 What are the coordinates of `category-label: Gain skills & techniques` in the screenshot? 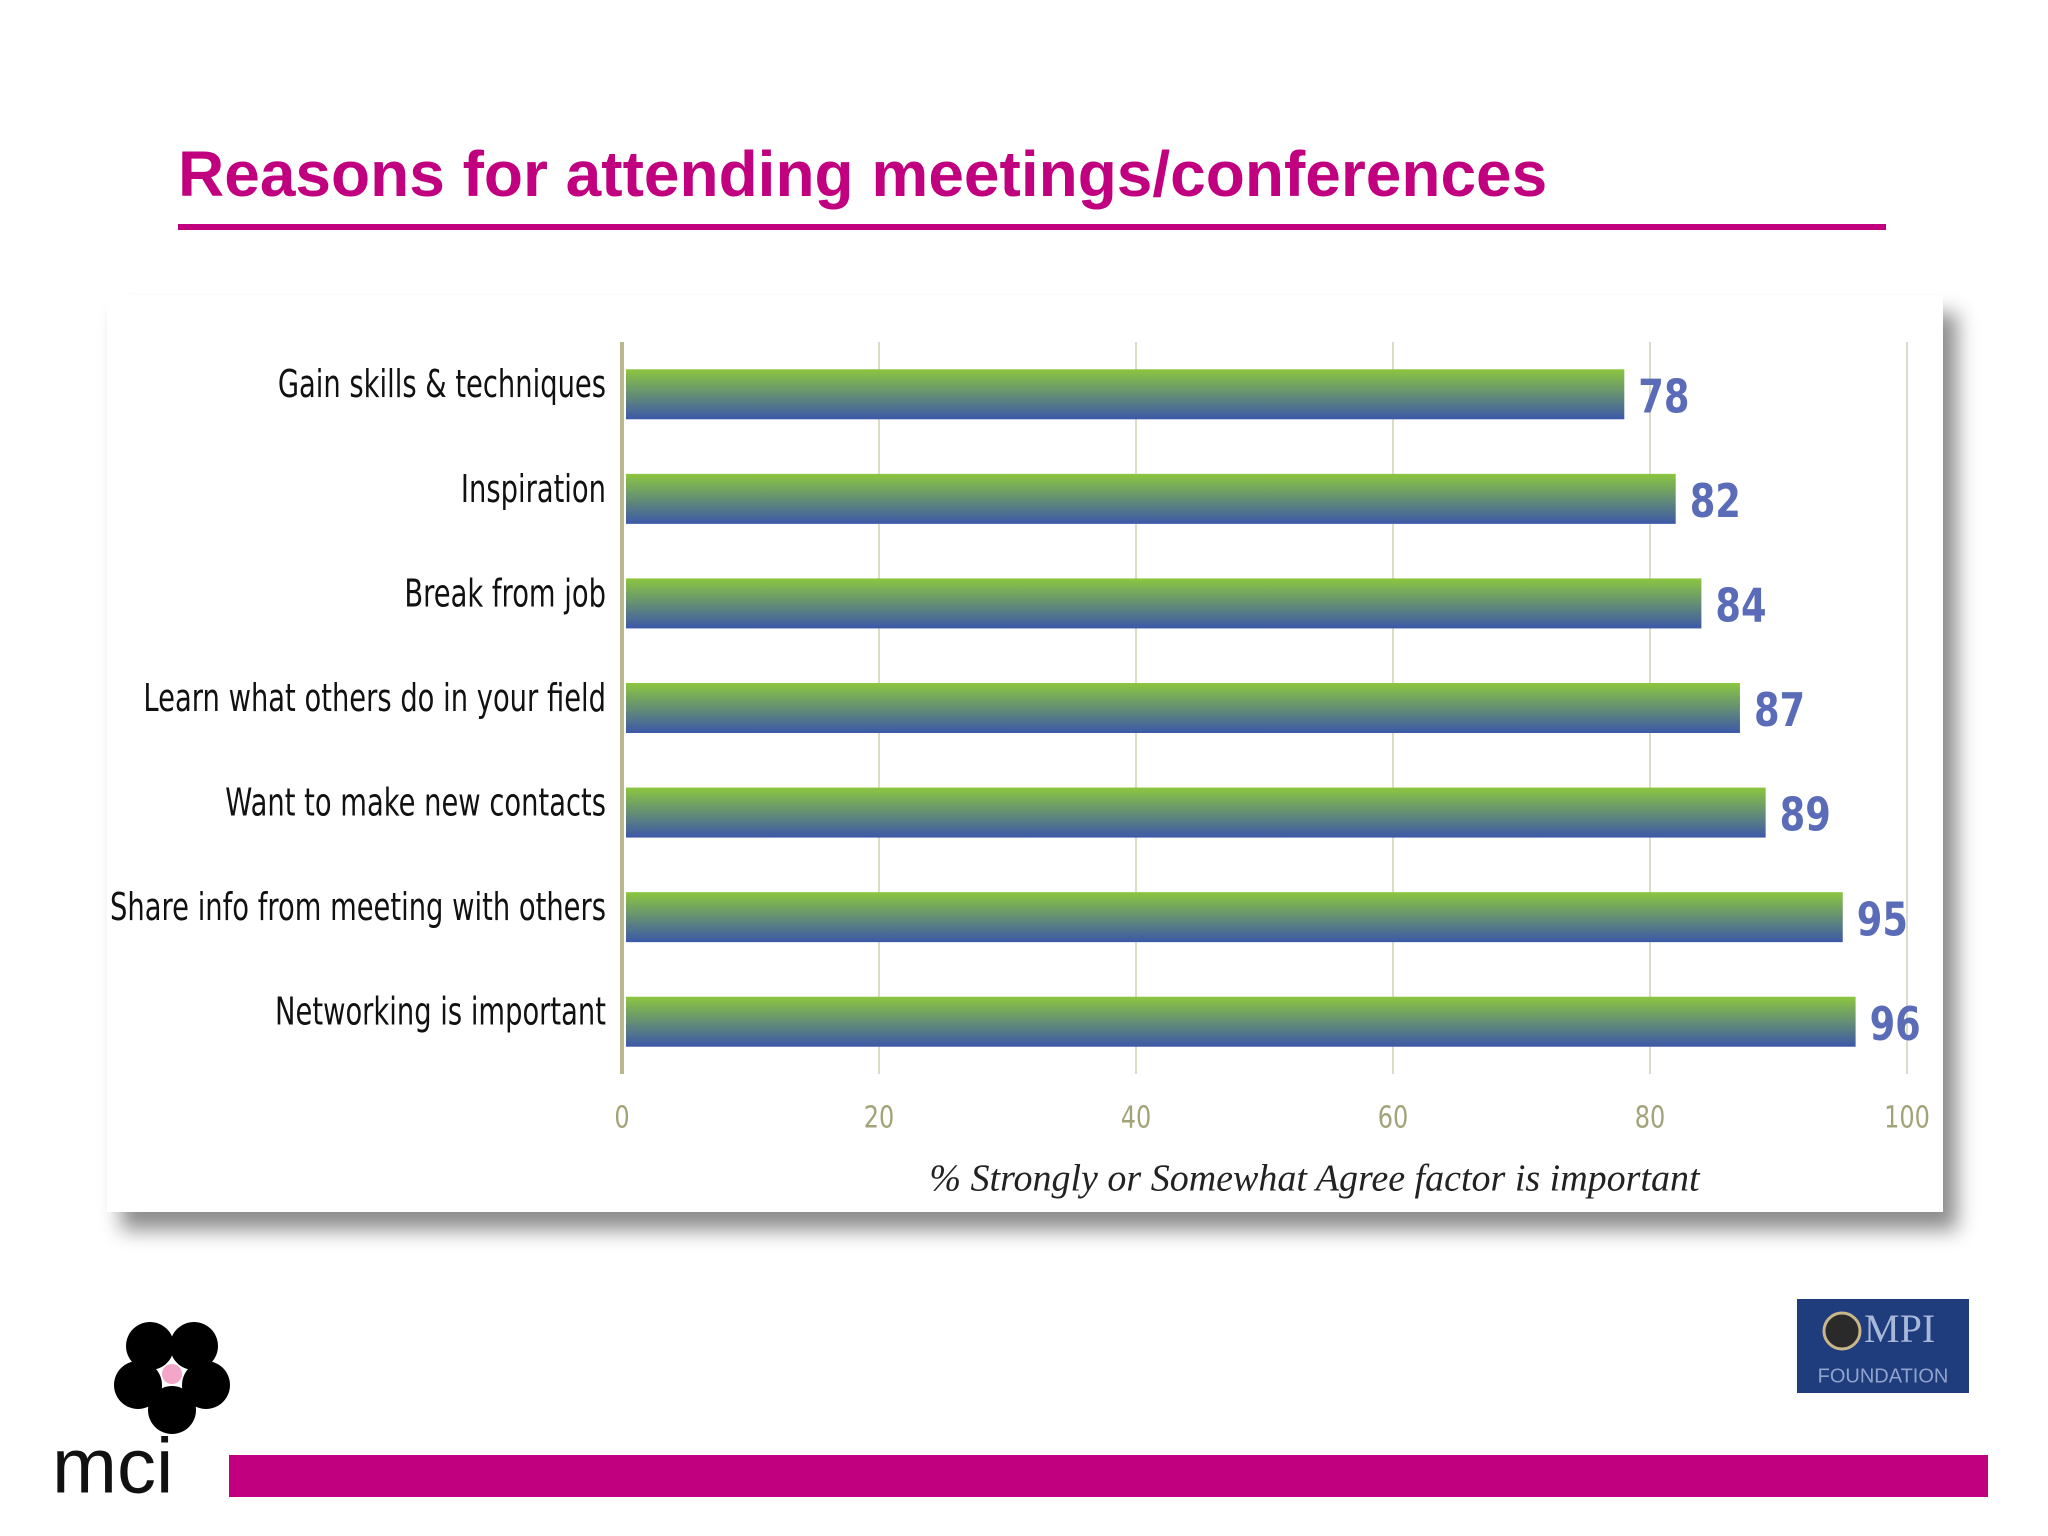 It's located at (442, 384).